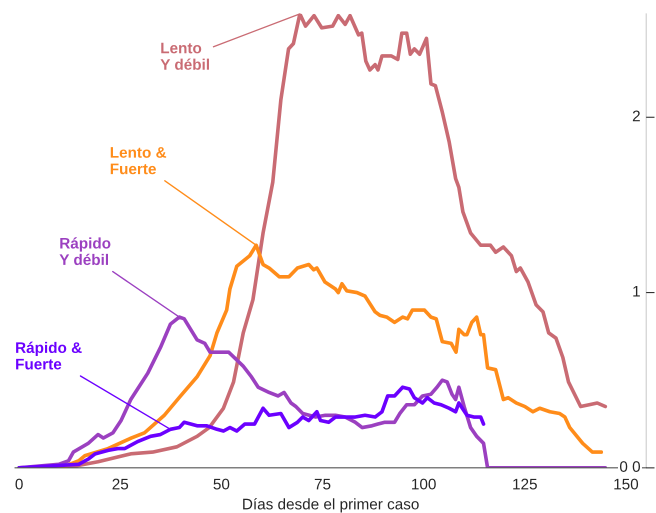  What do you see at coordinates (19, 484) in the screenshot?
I see `x-tick-label: 0` at bounding box center [19, 484].